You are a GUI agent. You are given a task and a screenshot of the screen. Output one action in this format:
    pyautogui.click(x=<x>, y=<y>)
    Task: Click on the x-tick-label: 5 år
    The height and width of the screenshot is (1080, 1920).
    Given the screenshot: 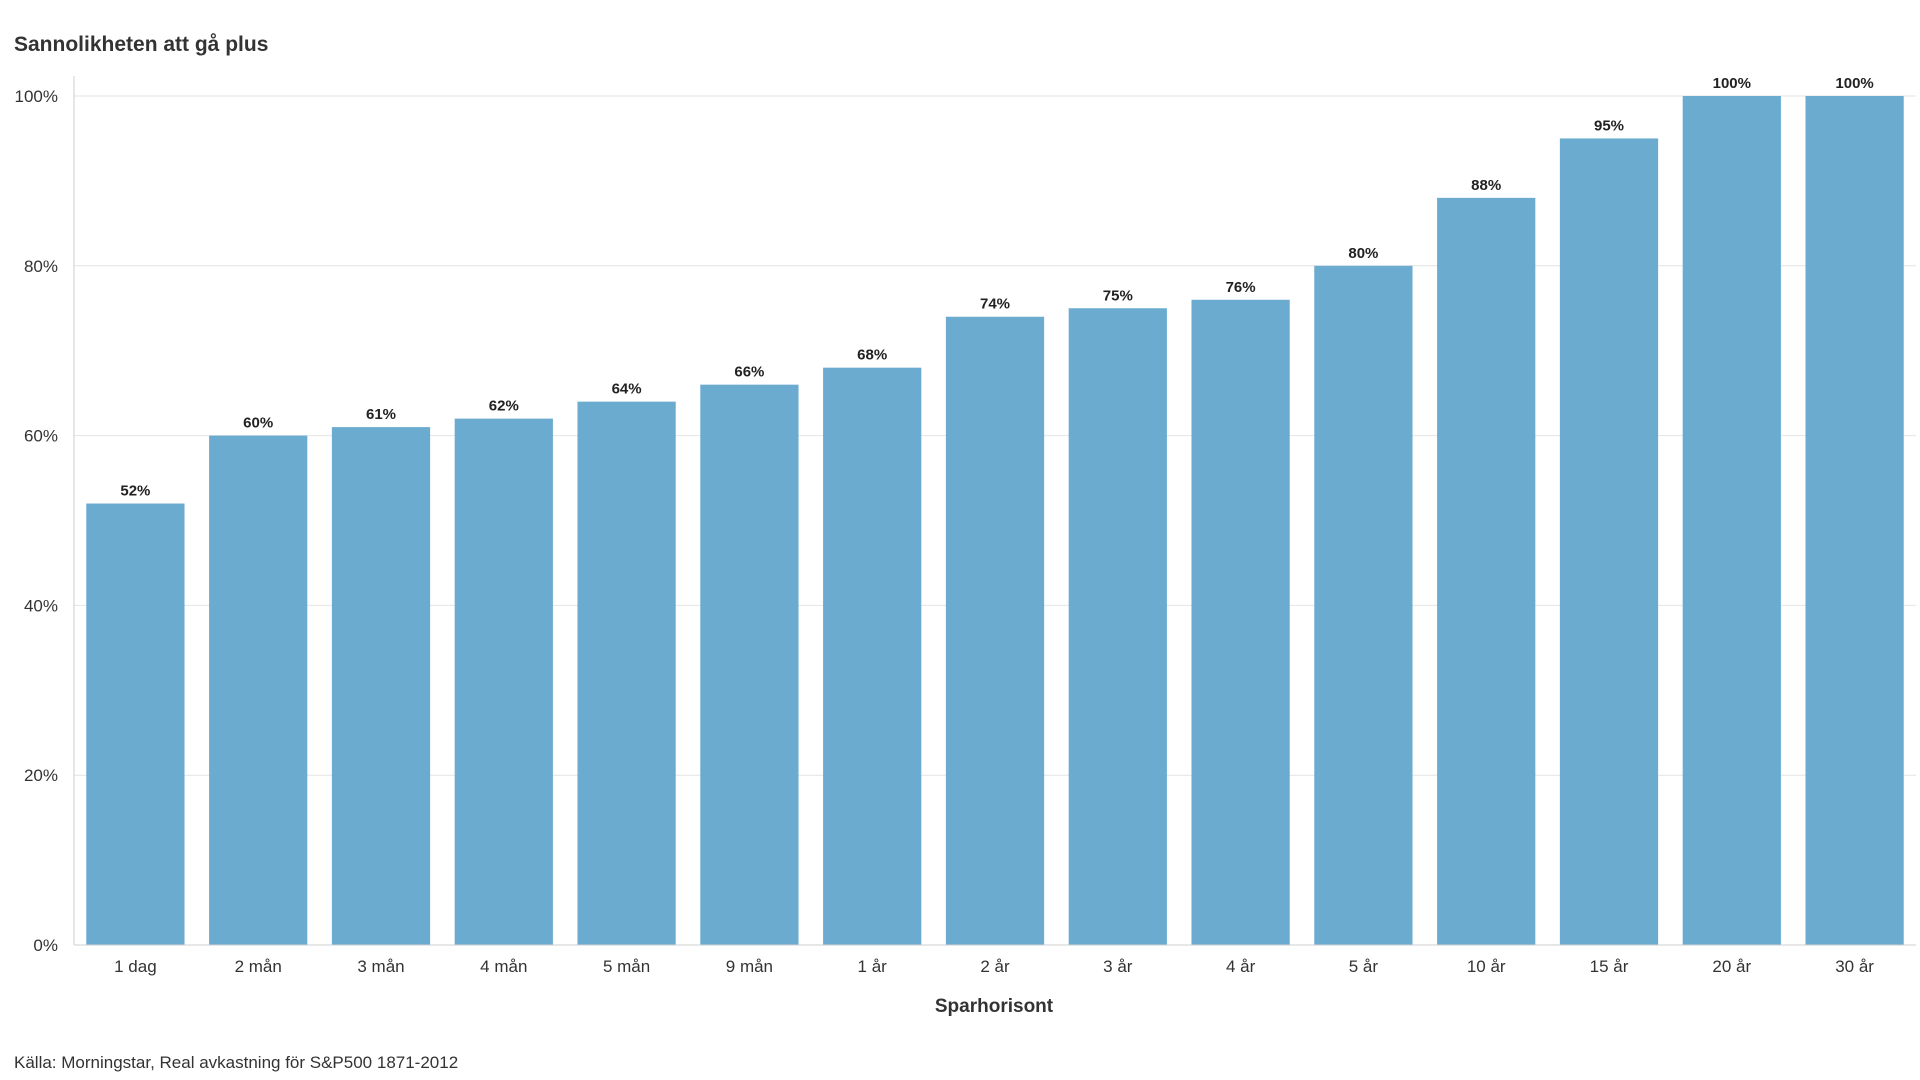 What is the action you would take?
    pyautogui.click(x=1364, y=966)
    